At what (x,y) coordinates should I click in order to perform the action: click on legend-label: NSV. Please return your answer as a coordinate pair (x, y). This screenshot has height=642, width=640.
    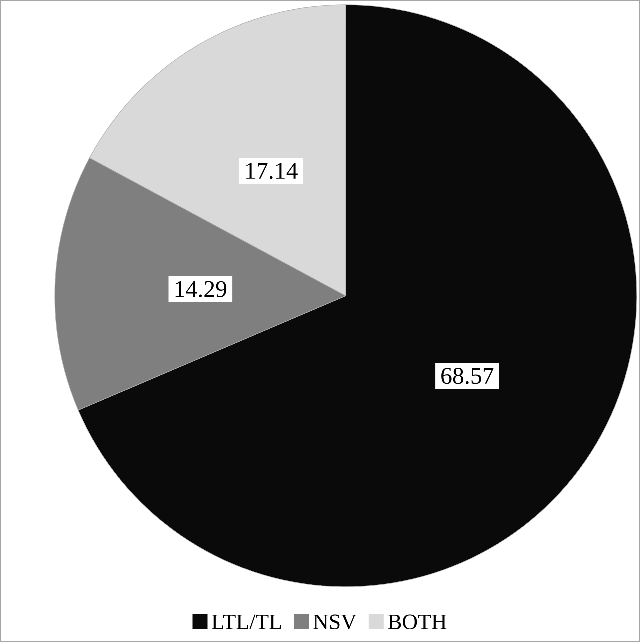
    Looking at the image, I should click on (335, 622).